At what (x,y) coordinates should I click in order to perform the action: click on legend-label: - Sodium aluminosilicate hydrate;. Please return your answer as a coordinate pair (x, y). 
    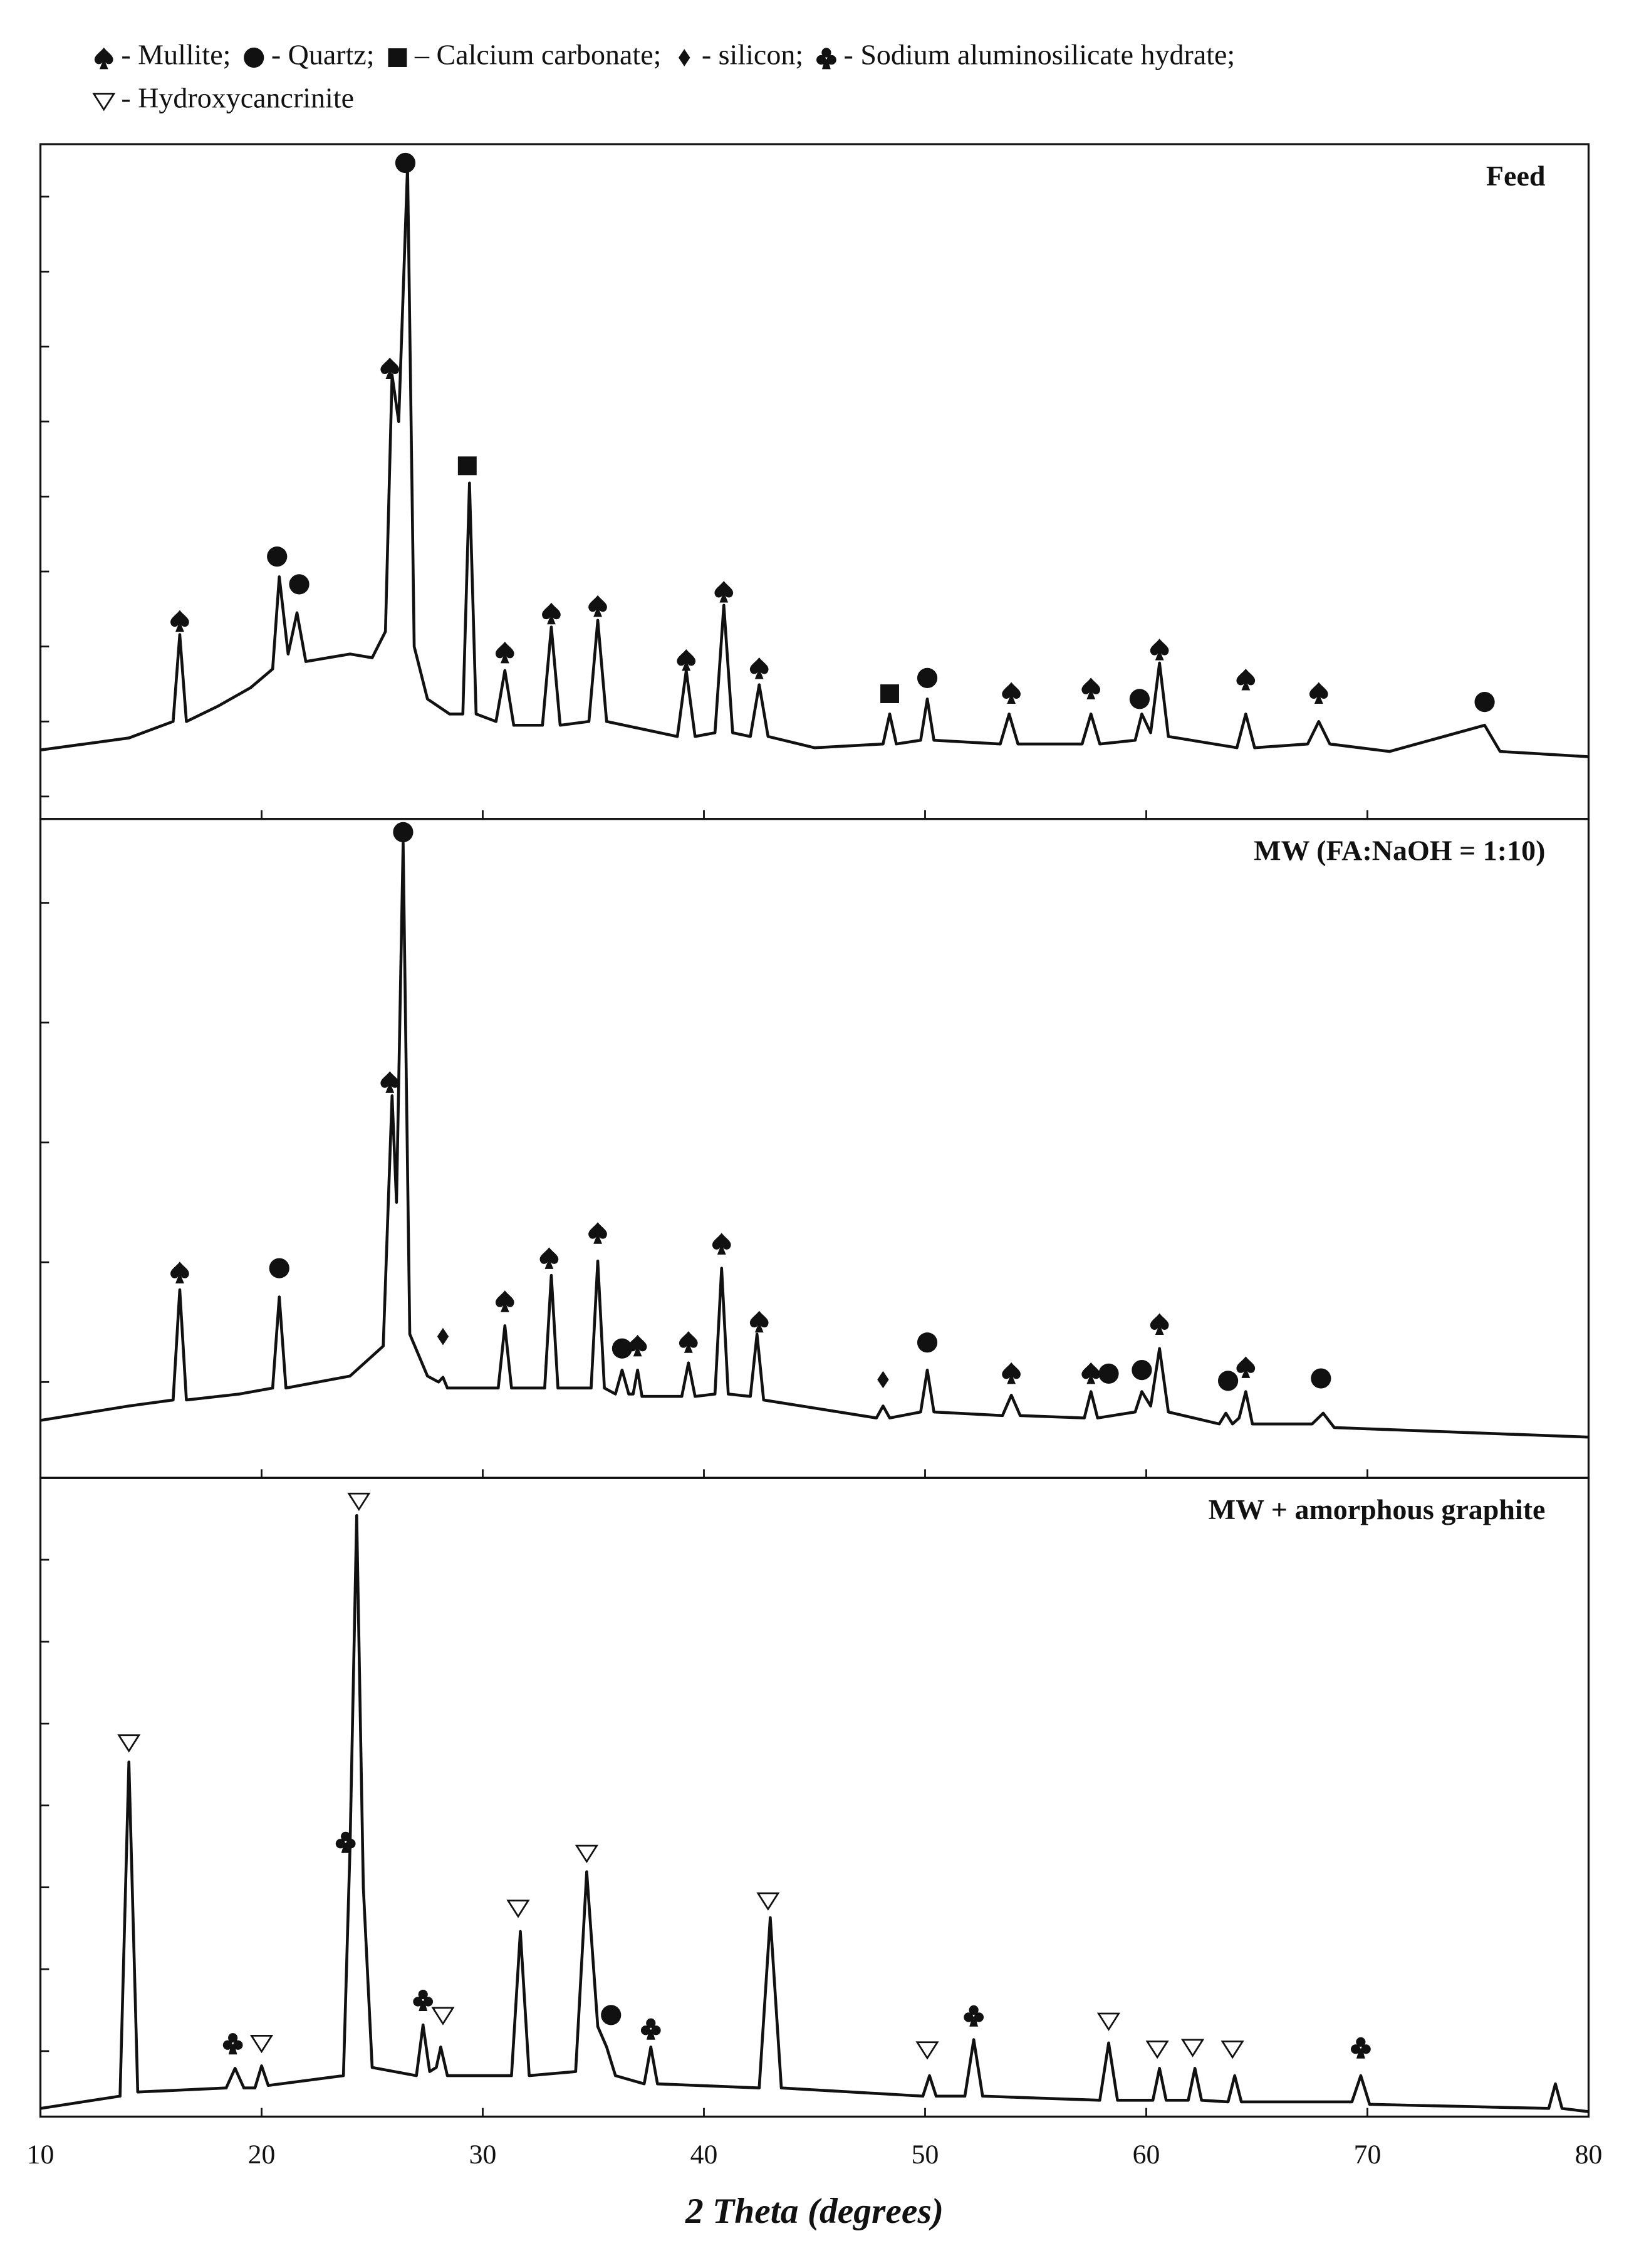
    Looking at the image, I should click on (1040, 55).